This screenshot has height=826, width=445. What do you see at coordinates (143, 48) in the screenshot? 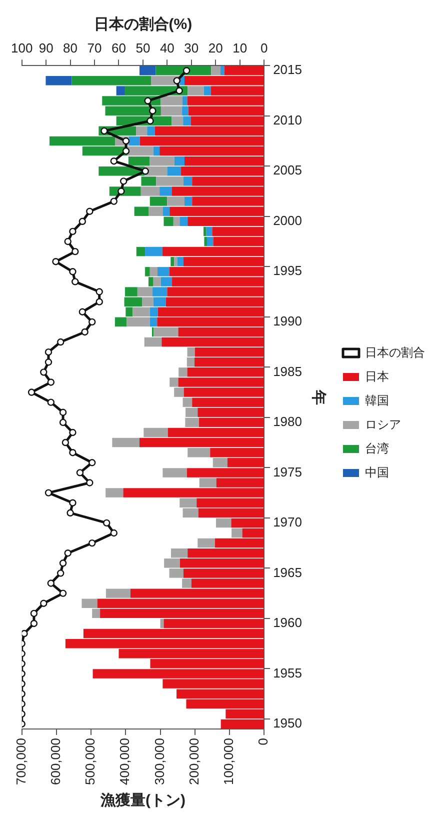
I see `x2-tick-label: 50` at bounding box center [143, 48].